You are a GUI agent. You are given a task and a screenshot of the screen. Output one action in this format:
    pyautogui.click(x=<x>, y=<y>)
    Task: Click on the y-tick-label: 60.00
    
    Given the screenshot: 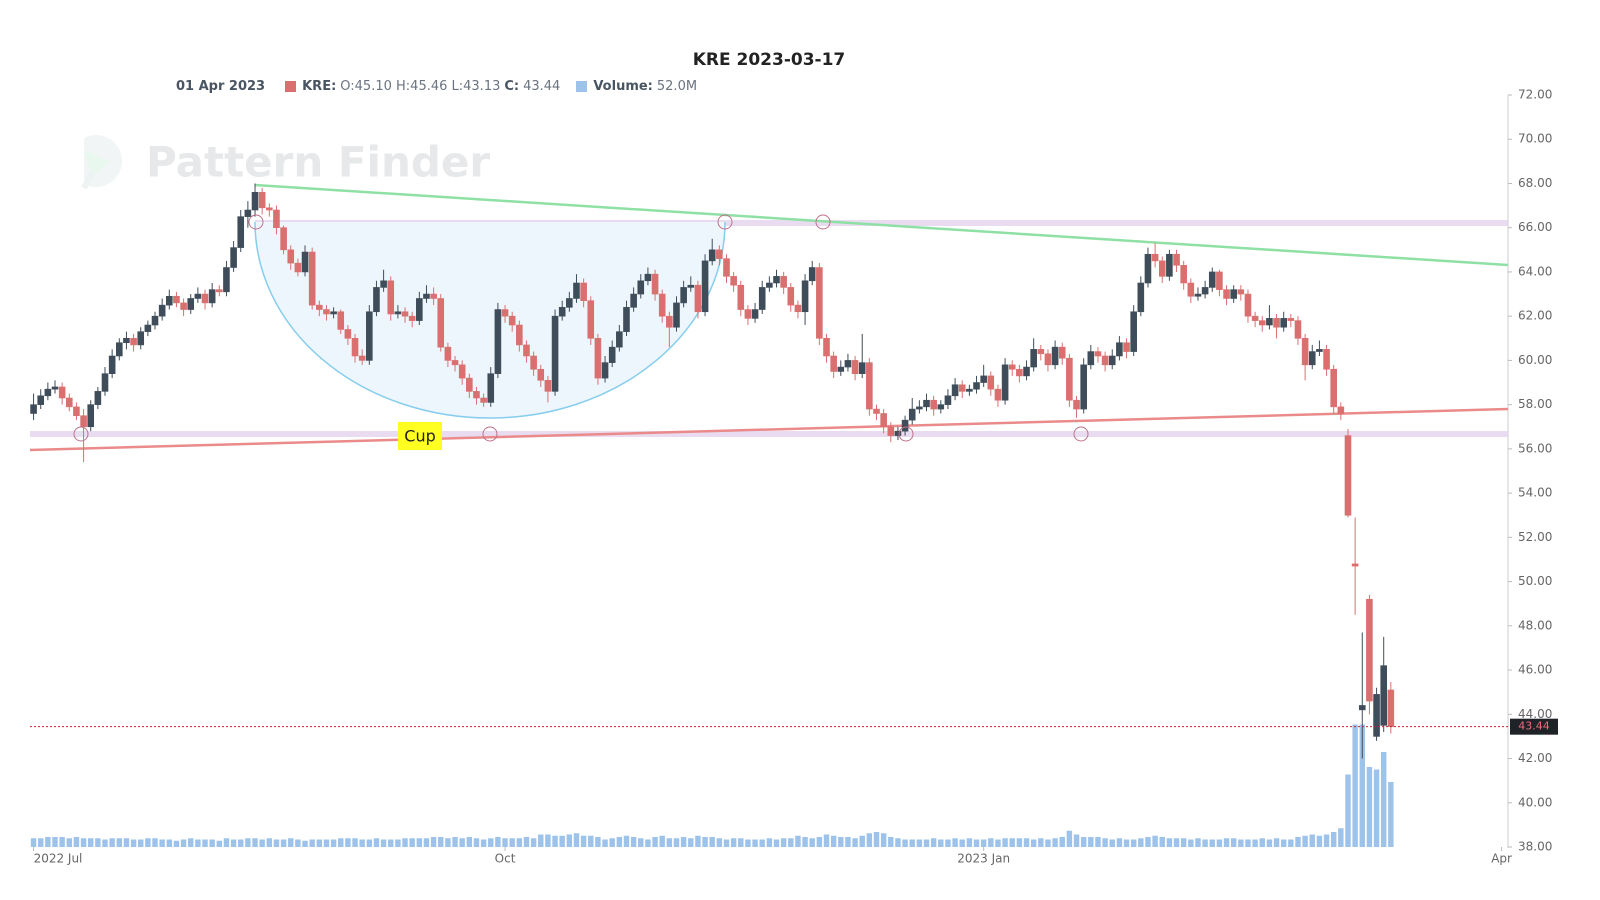 What is the action you would take?
    pyautogui.click(x=1535, y=360)
    